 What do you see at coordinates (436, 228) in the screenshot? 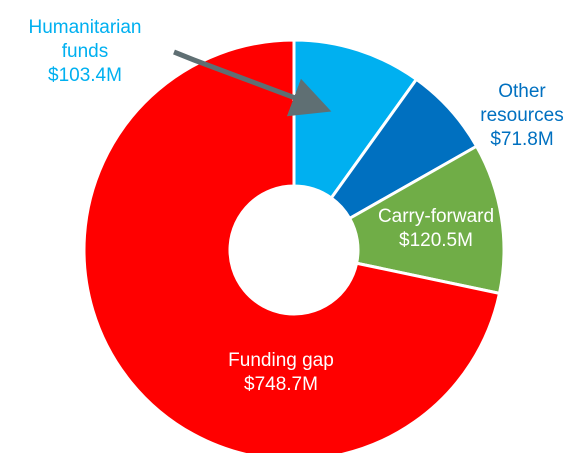
I see `label-carry-forward: Carry-forward $120.5M` at bounding box center [436, 228].